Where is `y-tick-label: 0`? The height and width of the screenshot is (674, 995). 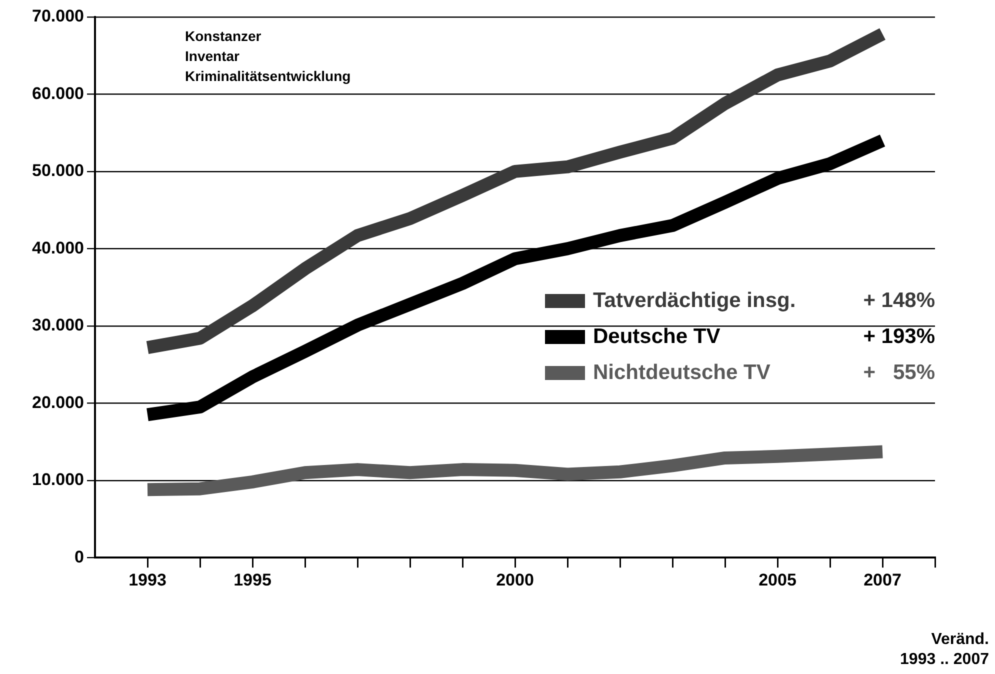 y-tick-label: 0 is located at coordinates (79, 556).